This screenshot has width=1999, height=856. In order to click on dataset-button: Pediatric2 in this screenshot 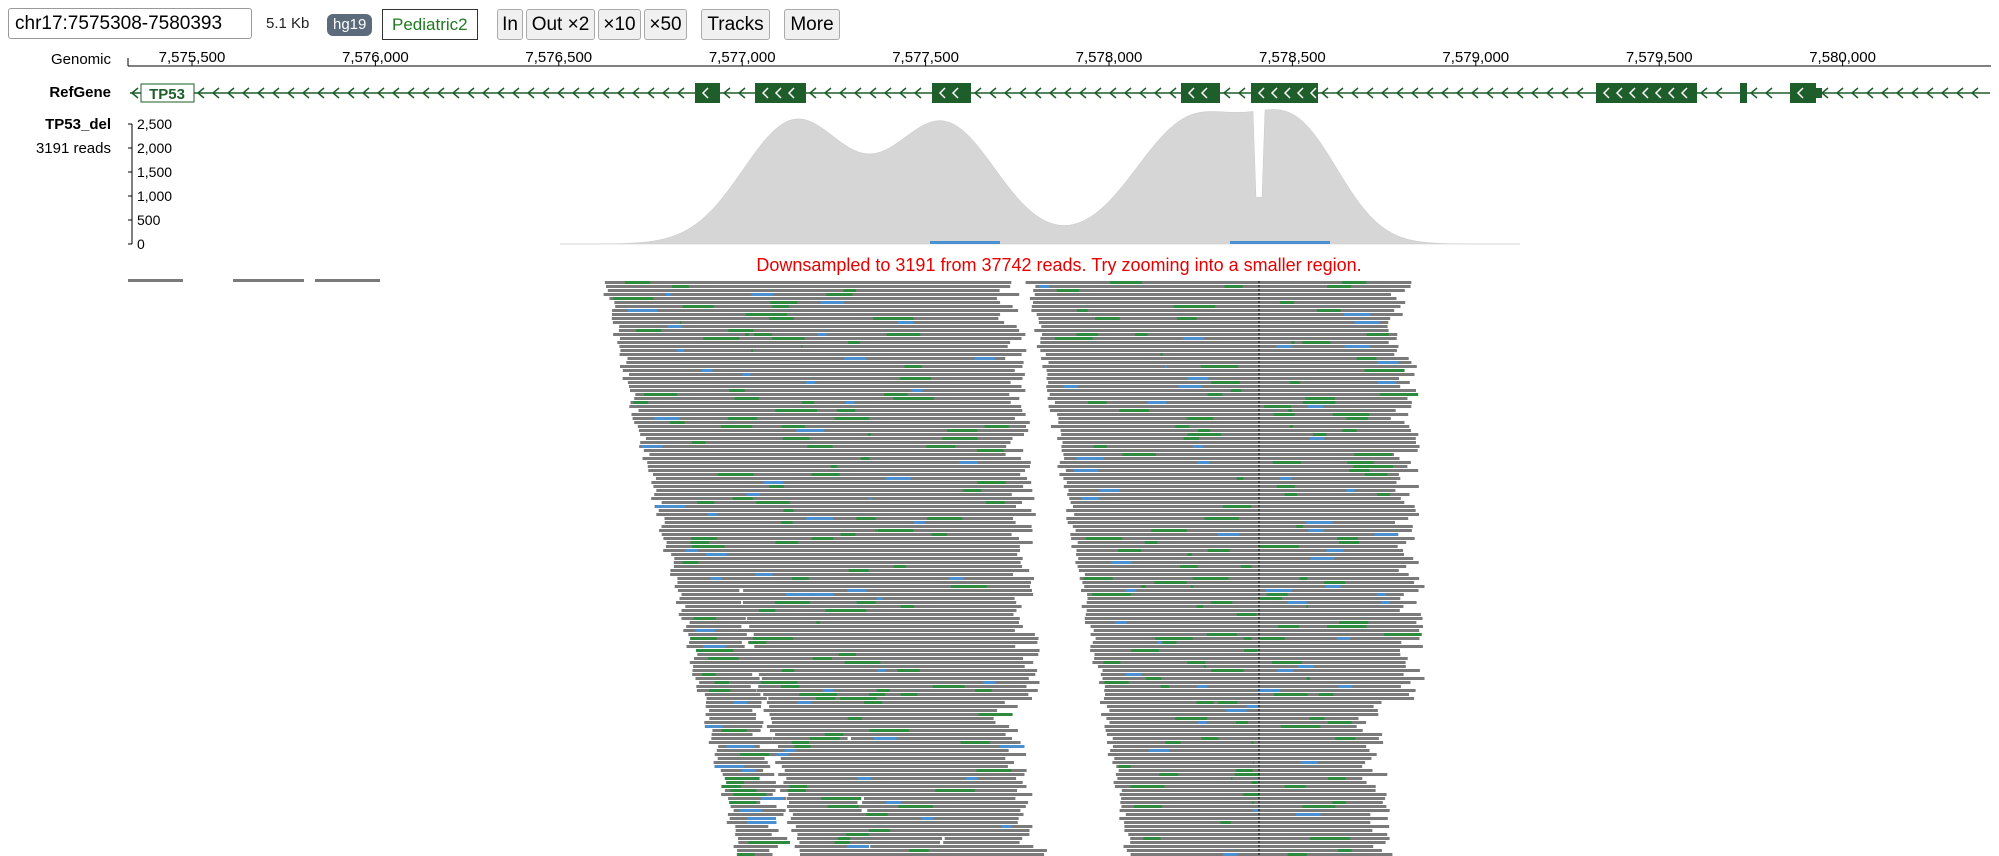, I will do `click(430, 24)`.